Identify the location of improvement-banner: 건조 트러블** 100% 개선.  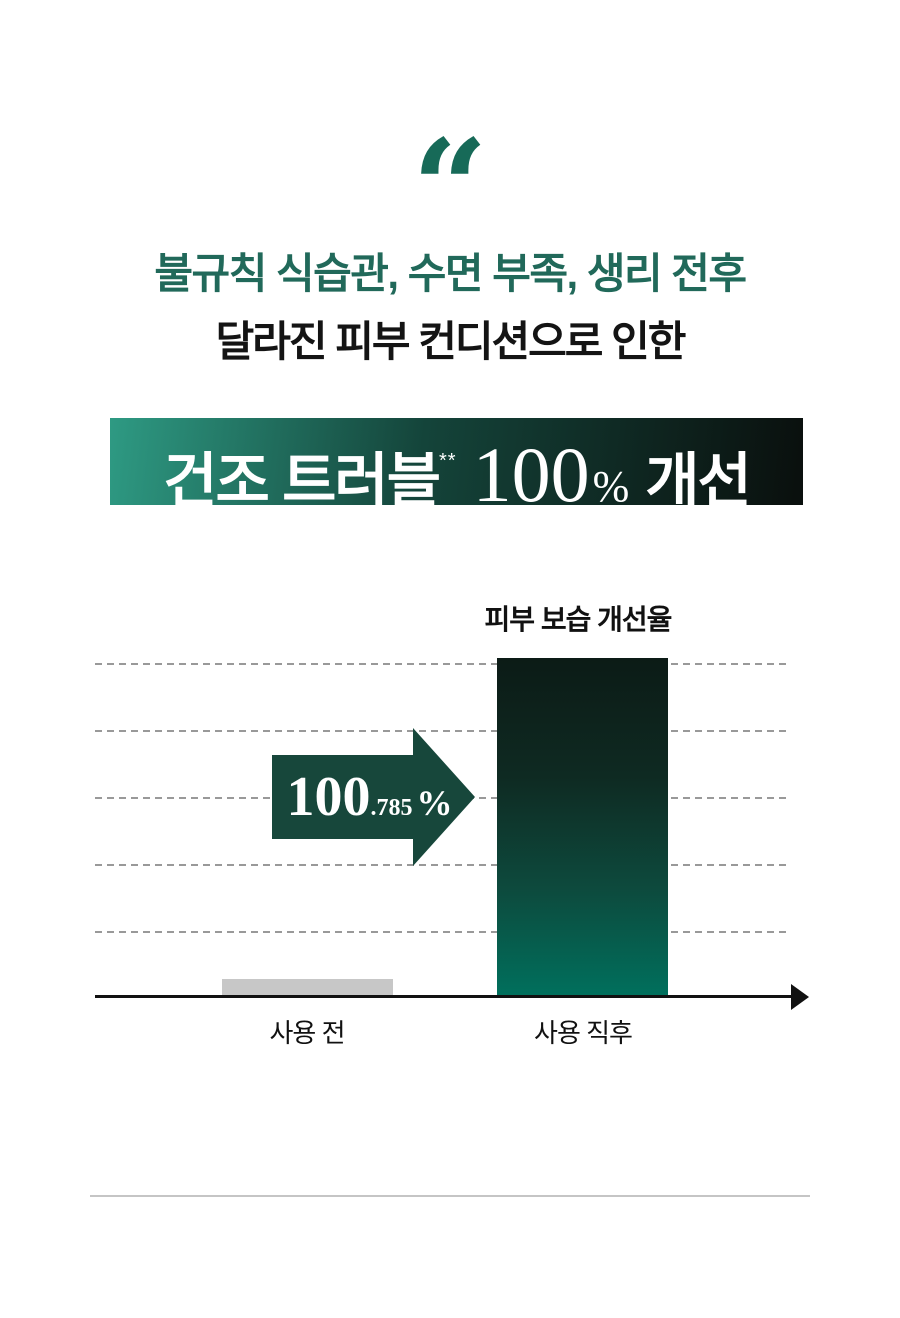
(456, 468).